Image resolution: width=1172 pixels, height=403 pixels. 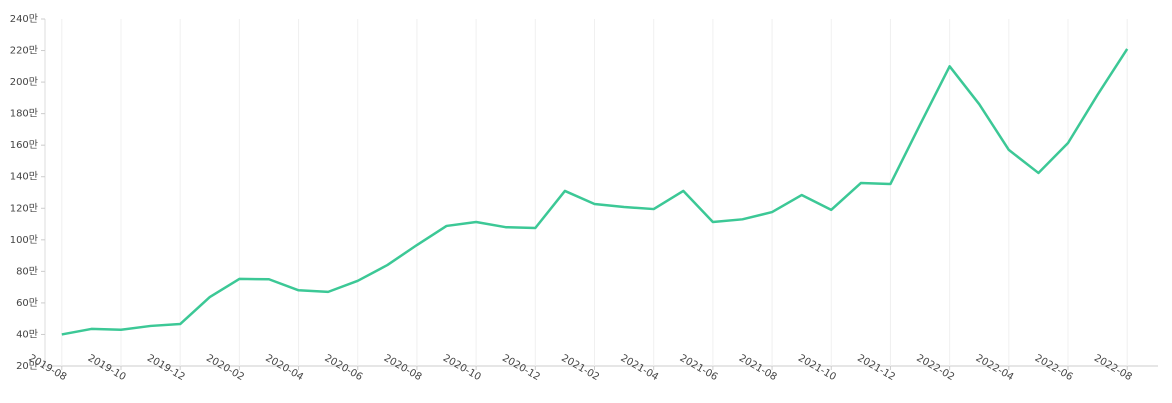 I want to click on y-tick-label: 100만, so click(x=24, y=240).